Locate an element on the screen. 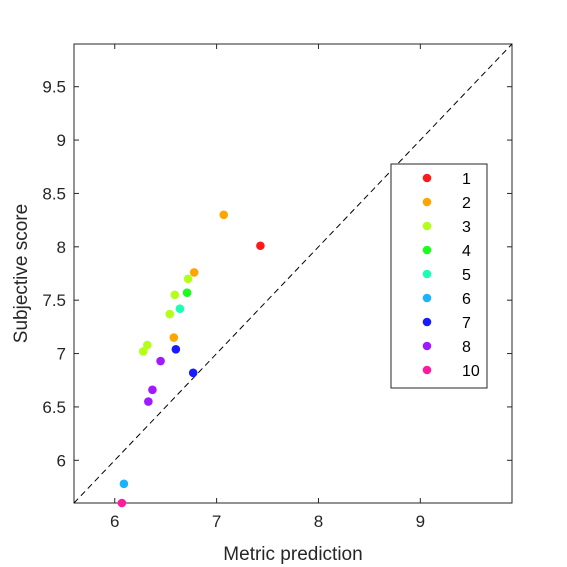  legend-item: 6 is located at coordinates (446, 299).